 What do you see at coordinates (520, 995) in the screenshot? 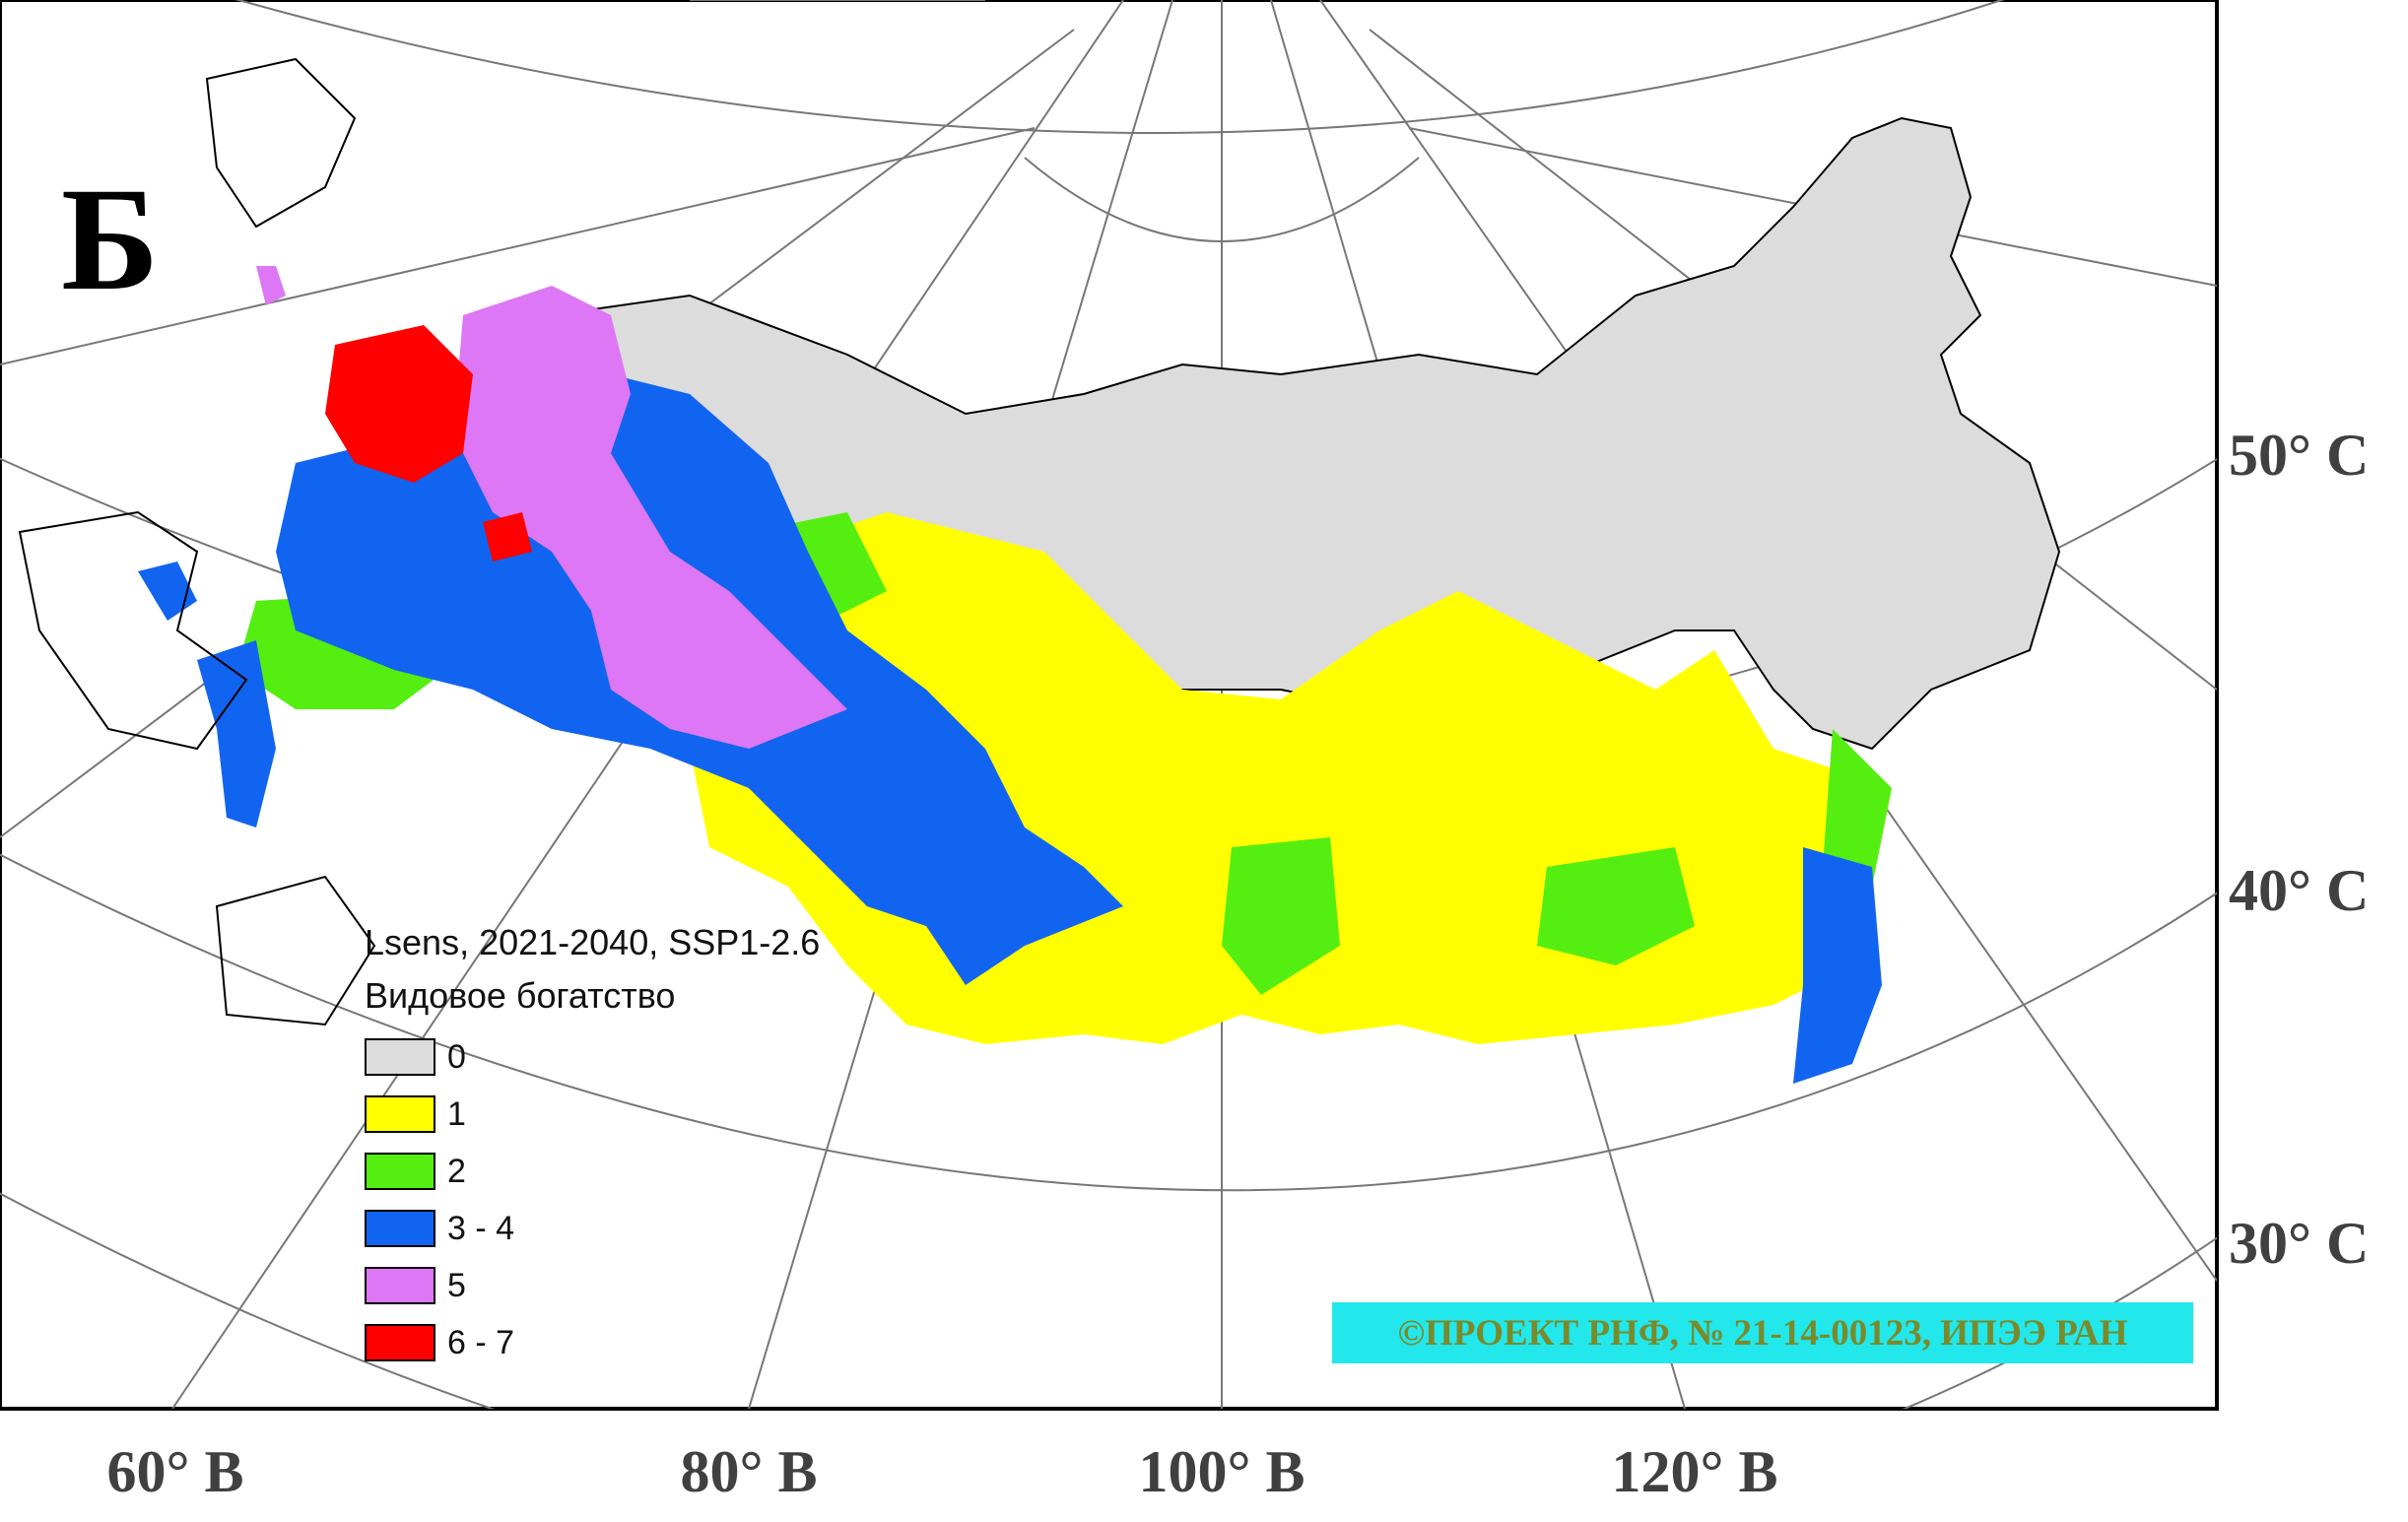
I see `legend-subtitle: Видовое богатство` at bounding box center [520, 995].